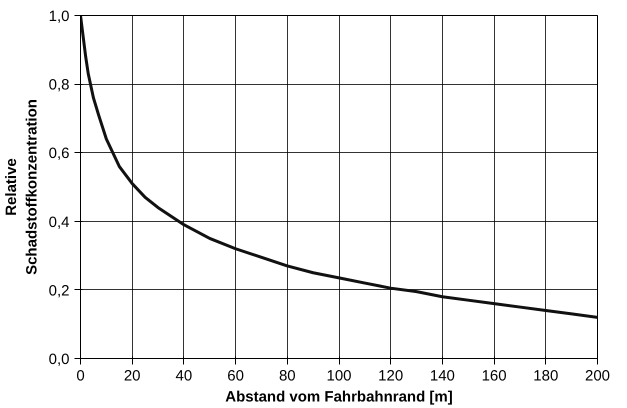  I want to click on y-tick-label: 0,2, so click(59, 291).